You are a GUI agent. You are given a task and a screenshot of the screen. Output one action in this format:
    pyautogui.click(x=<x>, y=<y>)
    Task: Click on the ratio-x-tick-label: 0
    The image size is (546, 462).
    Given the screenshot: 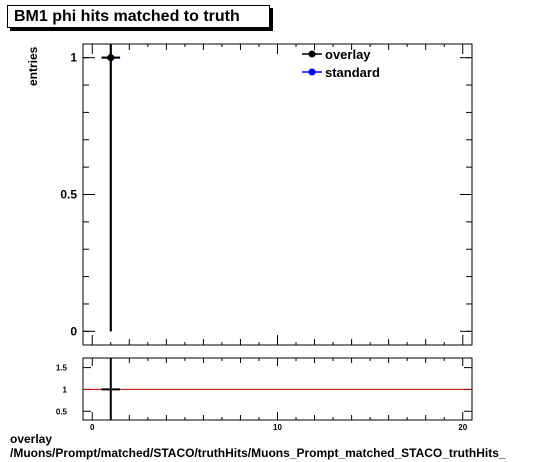 What is the action you would take?
    pyautogui.click(x=92, y=427)
    